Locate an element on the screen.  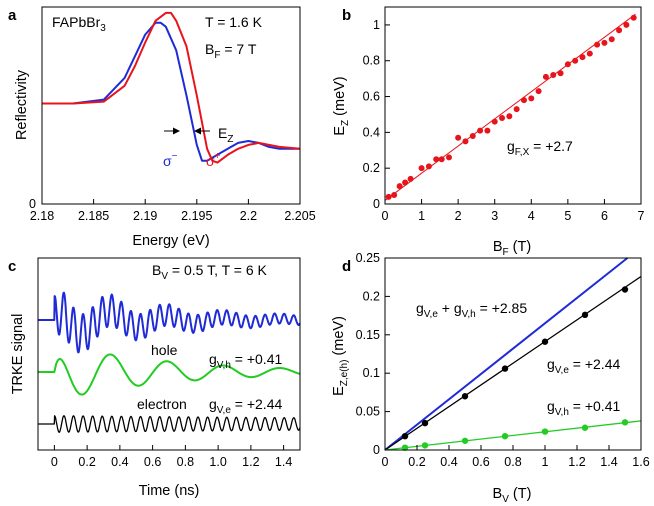
panel-c-ylabel: TRKE signal is located at coordinates (18, 354).